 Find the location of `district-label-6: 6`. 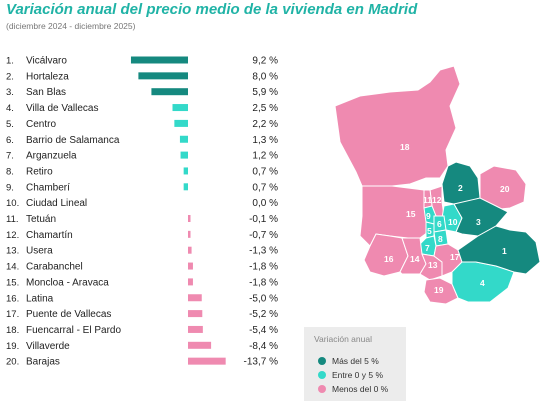

district-label-6: 6 is located at coordinates (439, 224).